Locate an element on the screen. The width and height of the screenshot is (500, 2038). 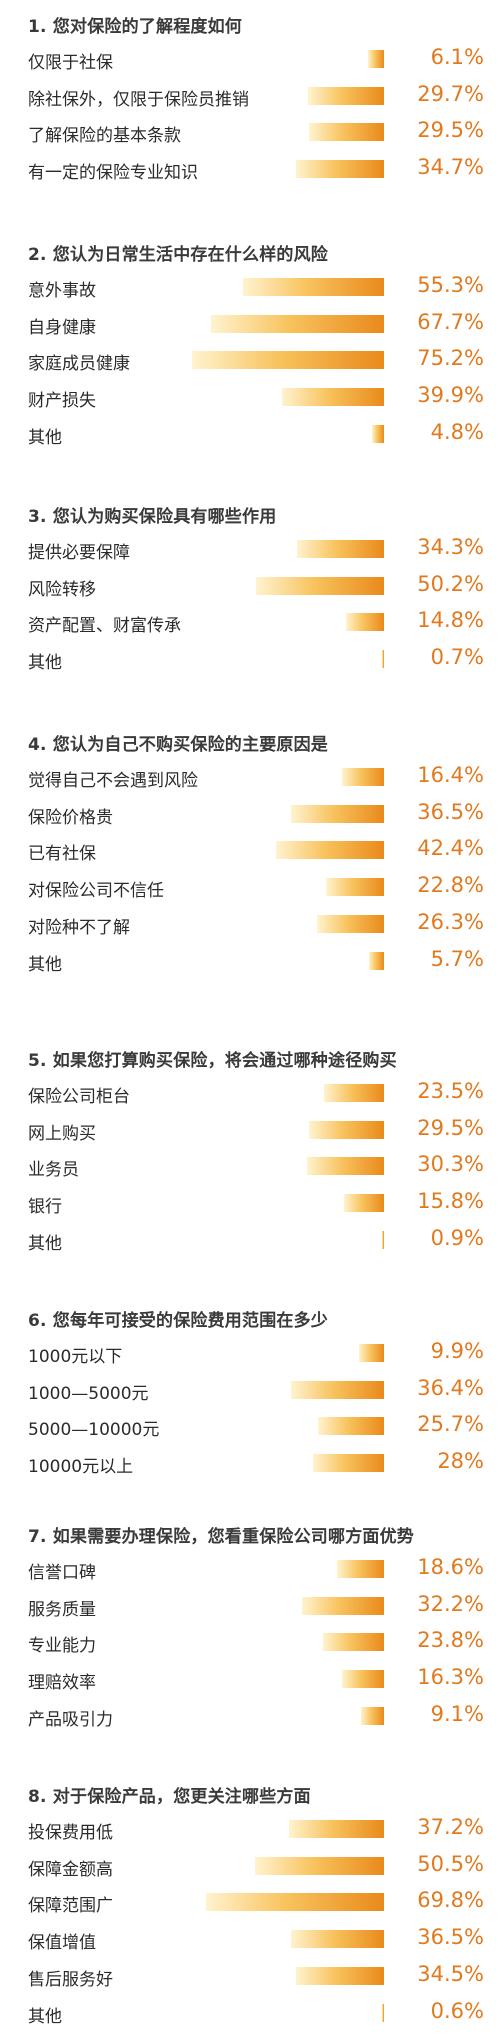
category-label: 对险种不了解 is located at coordinates (79, 927).